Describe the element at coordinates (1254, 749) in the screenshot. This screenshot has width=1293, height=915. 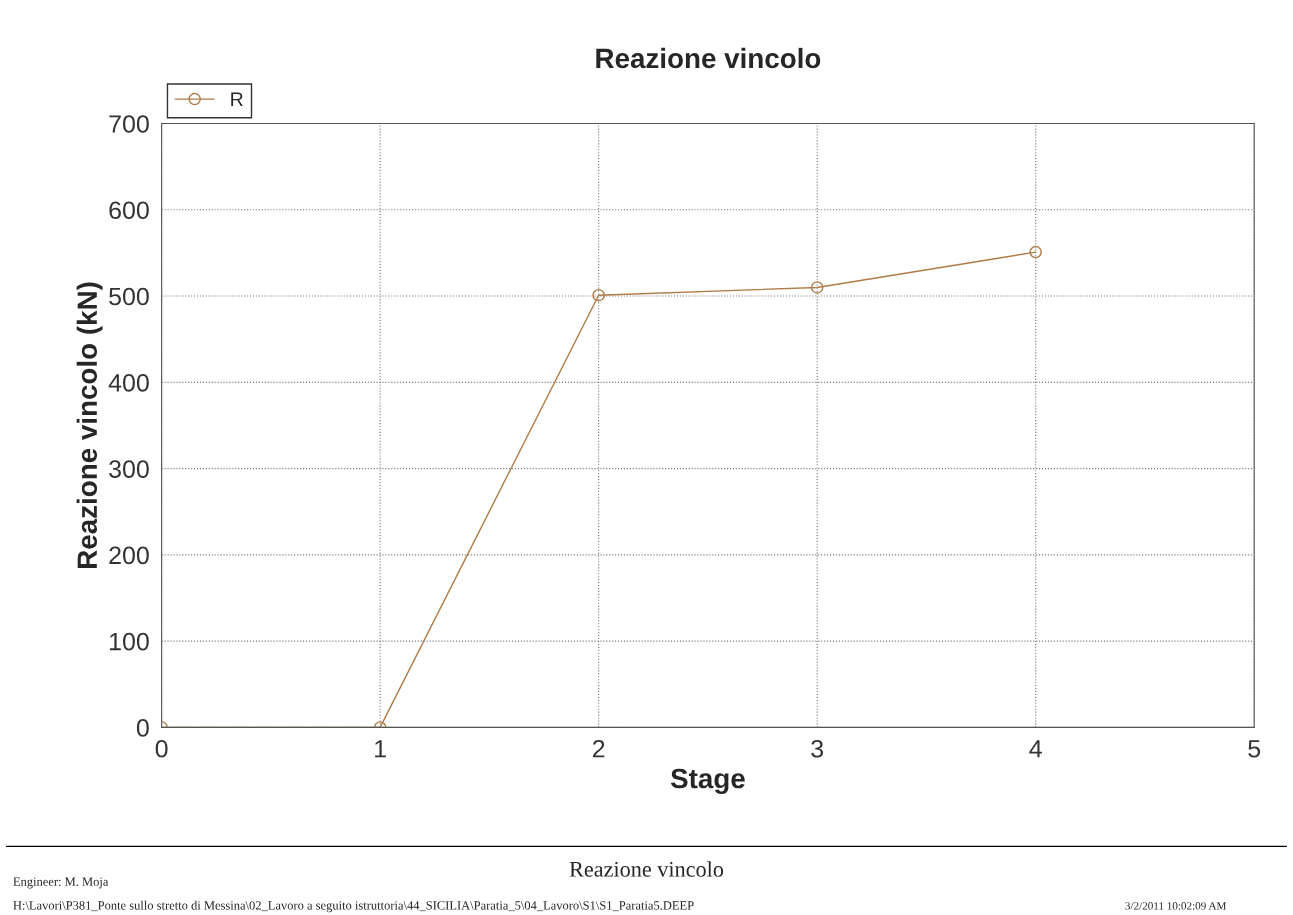
I see `x-tick-label: 5` at that location.